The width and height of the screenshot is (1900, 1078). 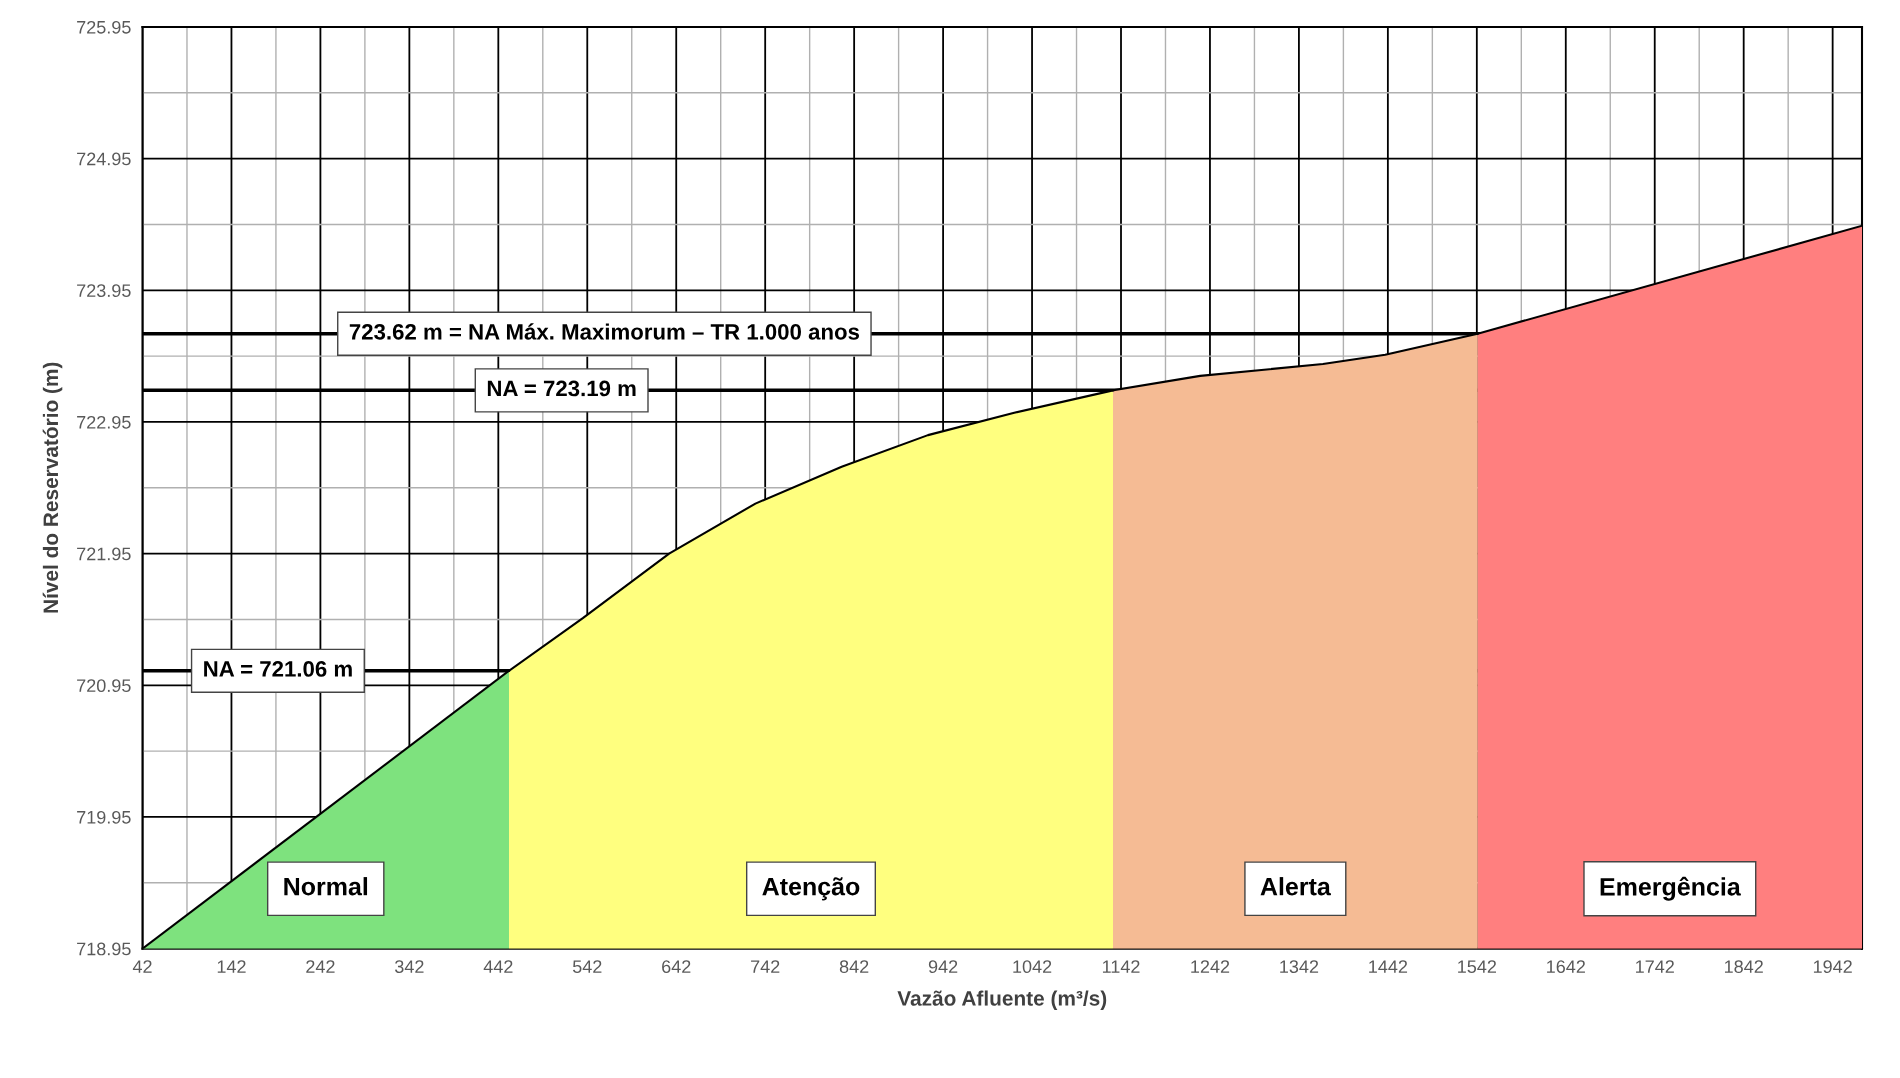 What do you see at coordinates (854, 967) in the screenshot?
I see `x-tick-label: 842` at bounding box center [854, 967].